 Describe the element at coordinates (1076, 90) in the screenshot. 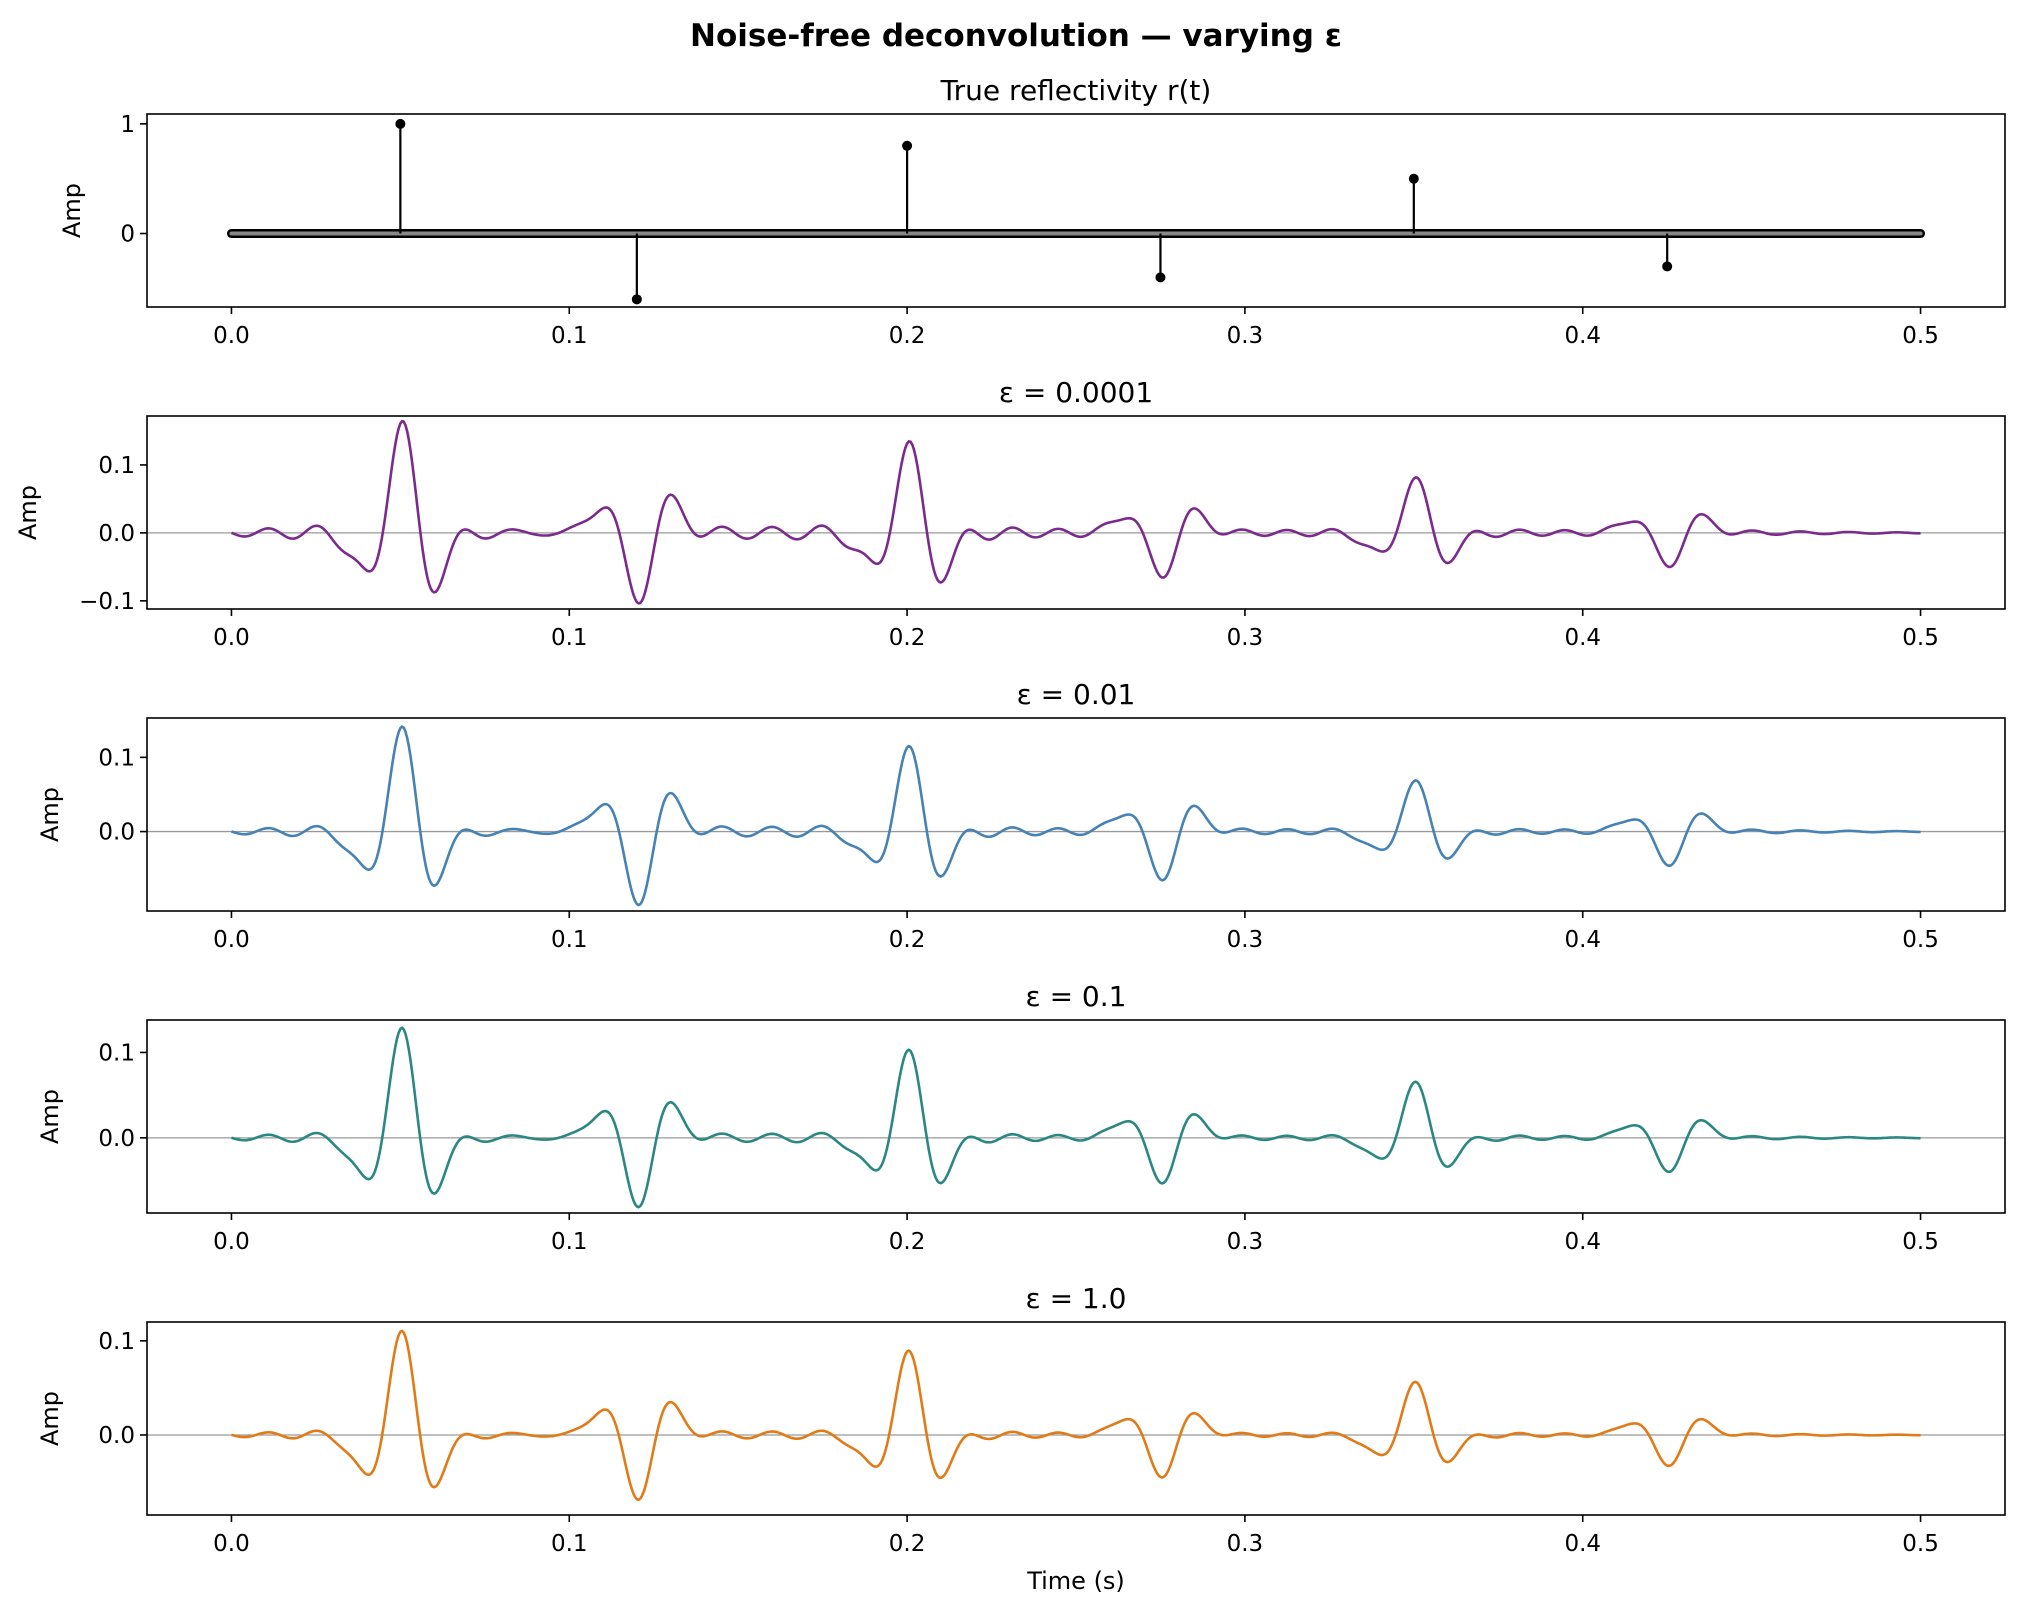

I see `panel-title: True reflectivity r(t)` at that location.